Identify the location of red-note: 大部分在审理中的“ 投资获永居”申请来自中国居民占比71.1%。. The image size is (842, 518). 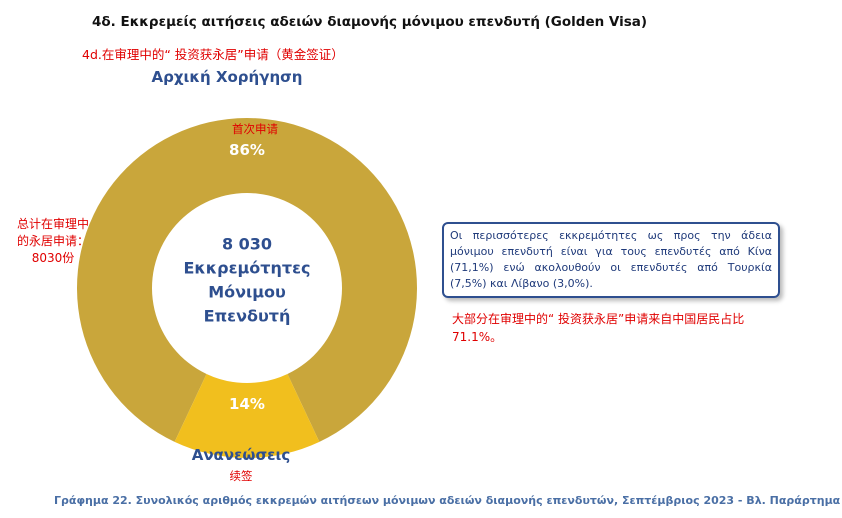
(598, 328).